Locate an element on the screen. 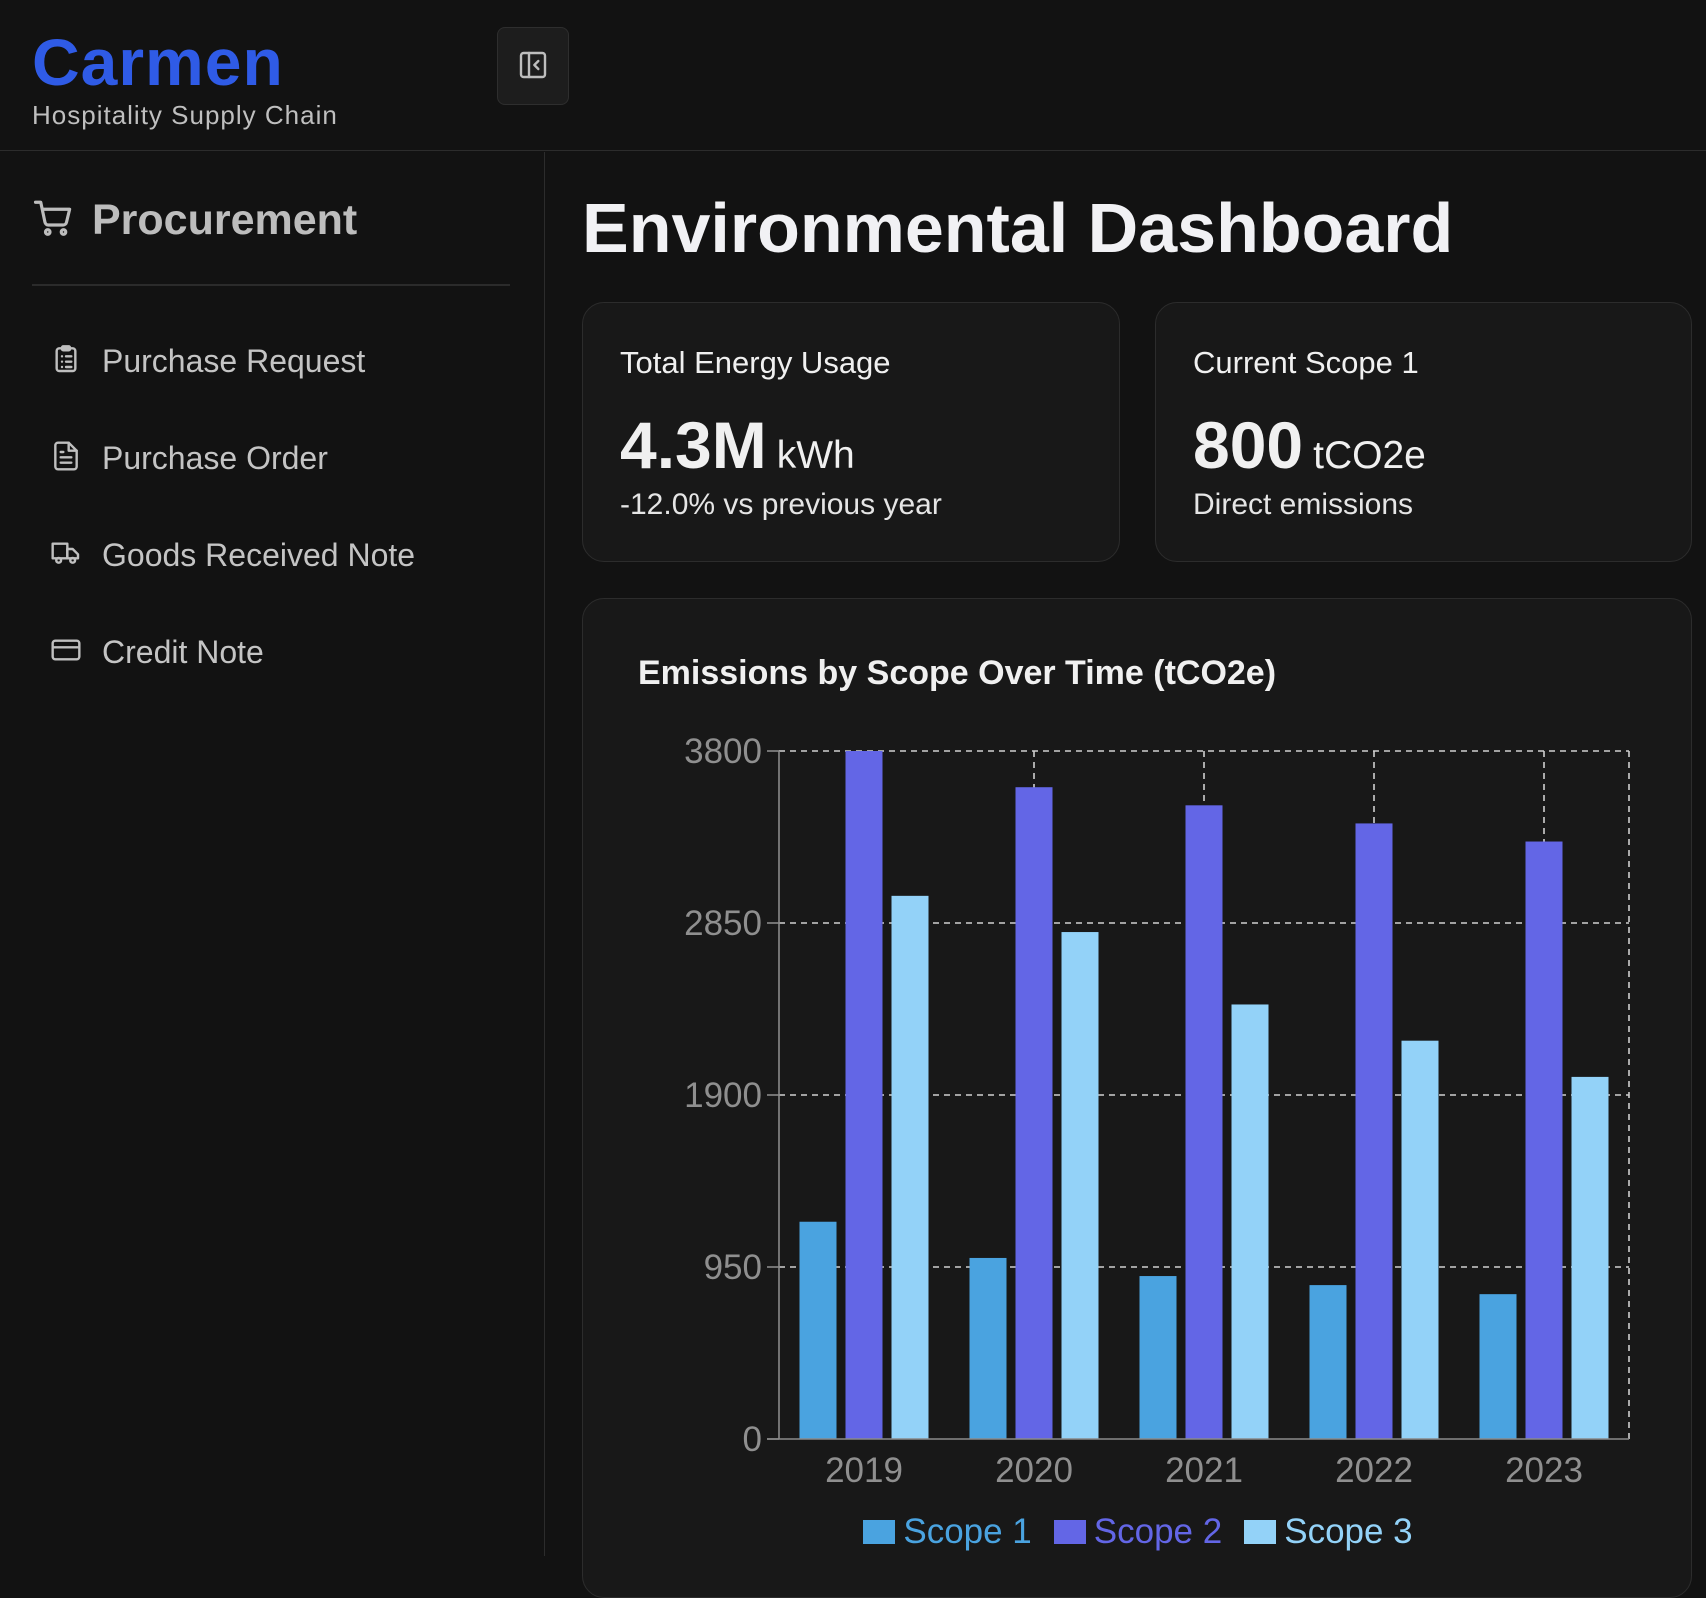 This screenshot has width=1706, height=1598. legend-item: Scope 2 is located at coordinates (1138, 1532).